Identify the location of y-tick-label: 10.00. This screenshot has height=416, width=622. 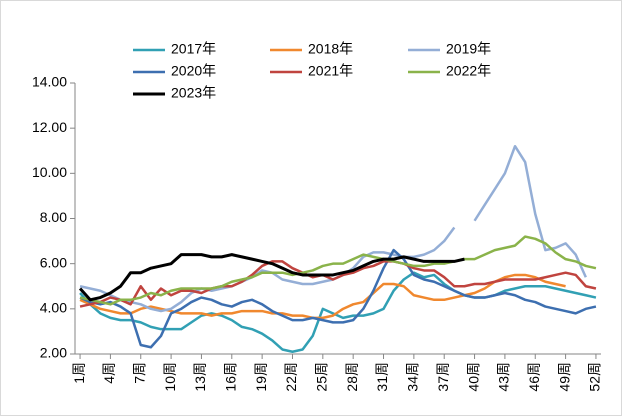
(49, 172).